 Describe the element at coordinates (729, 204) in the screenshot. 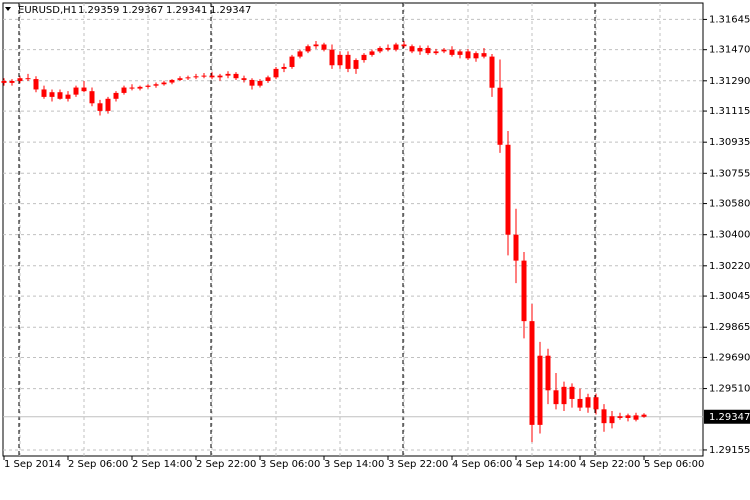

I see `y-tick-label: 1.30580` at that location.